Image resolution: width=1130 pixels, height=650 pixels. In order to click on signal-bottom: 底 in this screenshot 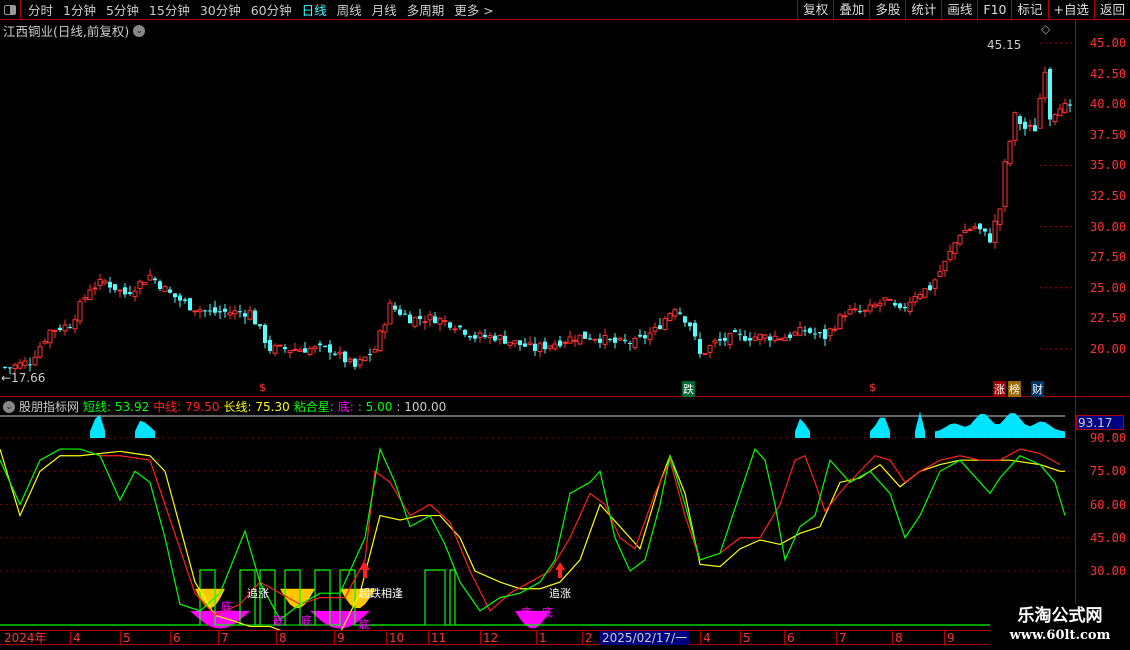, I will do `click(226, 606)`.